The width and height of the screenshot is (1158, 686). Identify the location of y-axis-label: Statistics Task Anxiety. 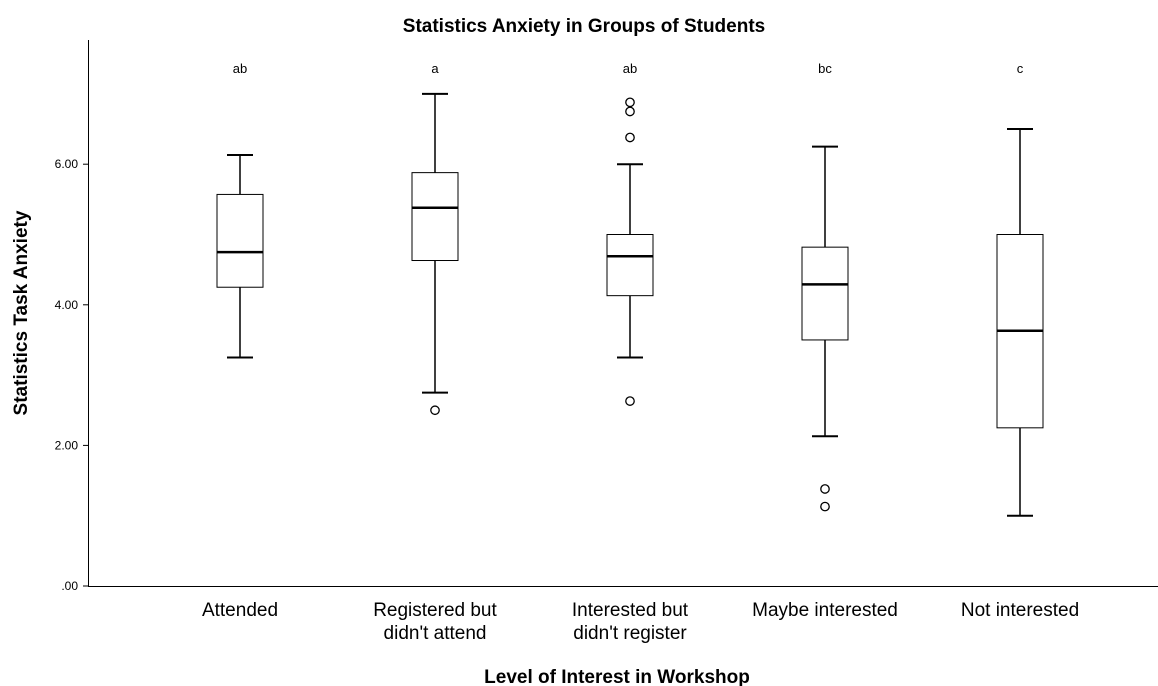
(21, 312).